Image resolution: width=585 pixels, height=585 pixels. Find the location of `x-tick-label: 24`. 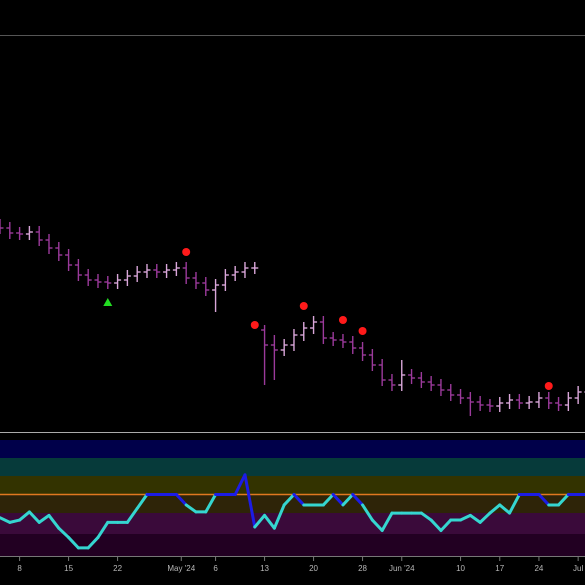

x-tick-label: 24 is located at coordinates (538, 568).